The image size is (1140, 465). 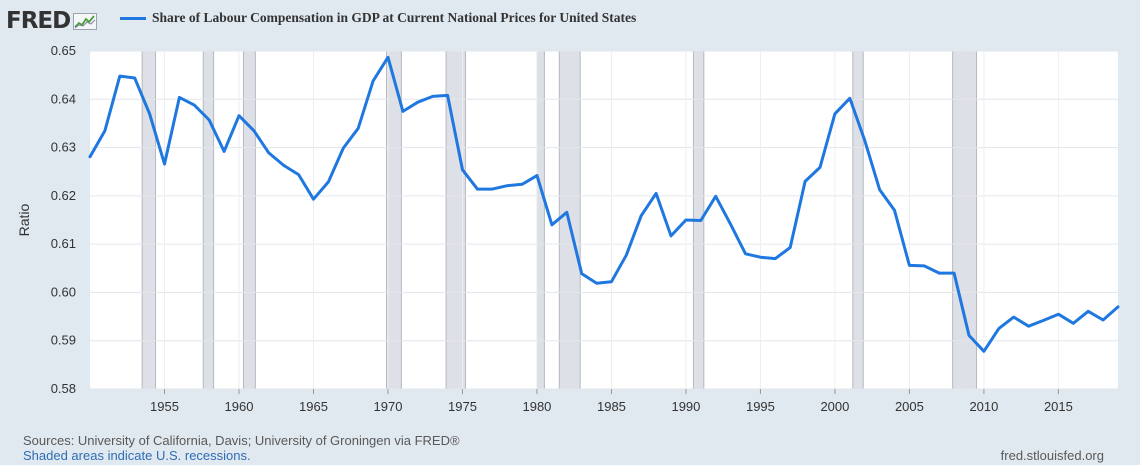 What do you see at coordinates (164, 406) in the screenshot?
I see `x-tick-label: 1955` at bounding box center [164, 406].